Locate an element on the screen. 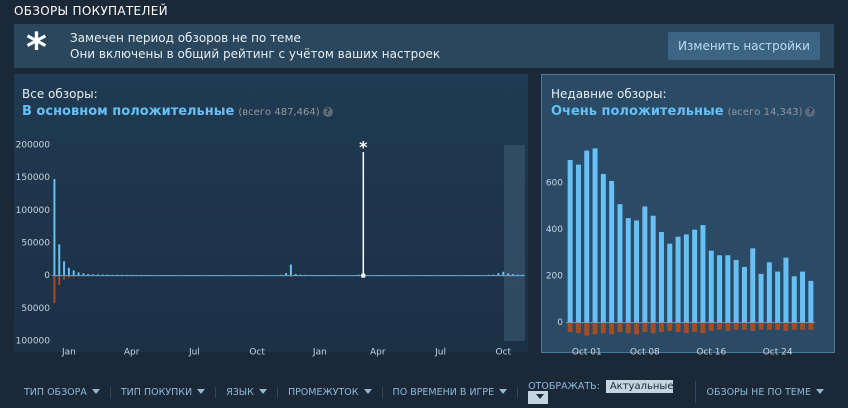 The width and height of the screenshot is (848, 408). filter-dropdown: ТИП ОБЗОРА is located at coordinates (62, 392).